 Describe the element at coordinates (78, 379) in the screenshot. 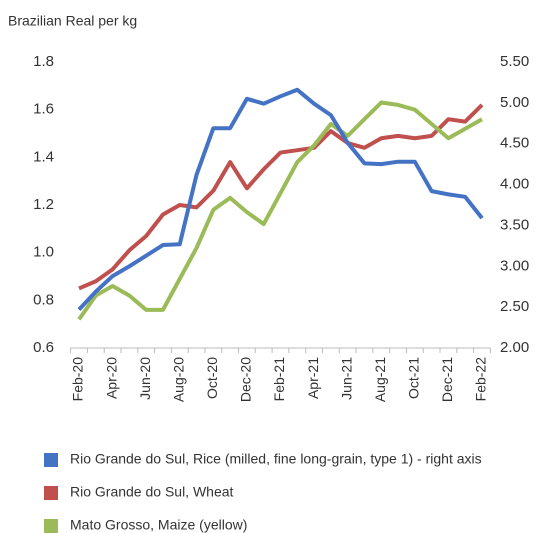

I see `x-tick-label: Feb-20` at that location.